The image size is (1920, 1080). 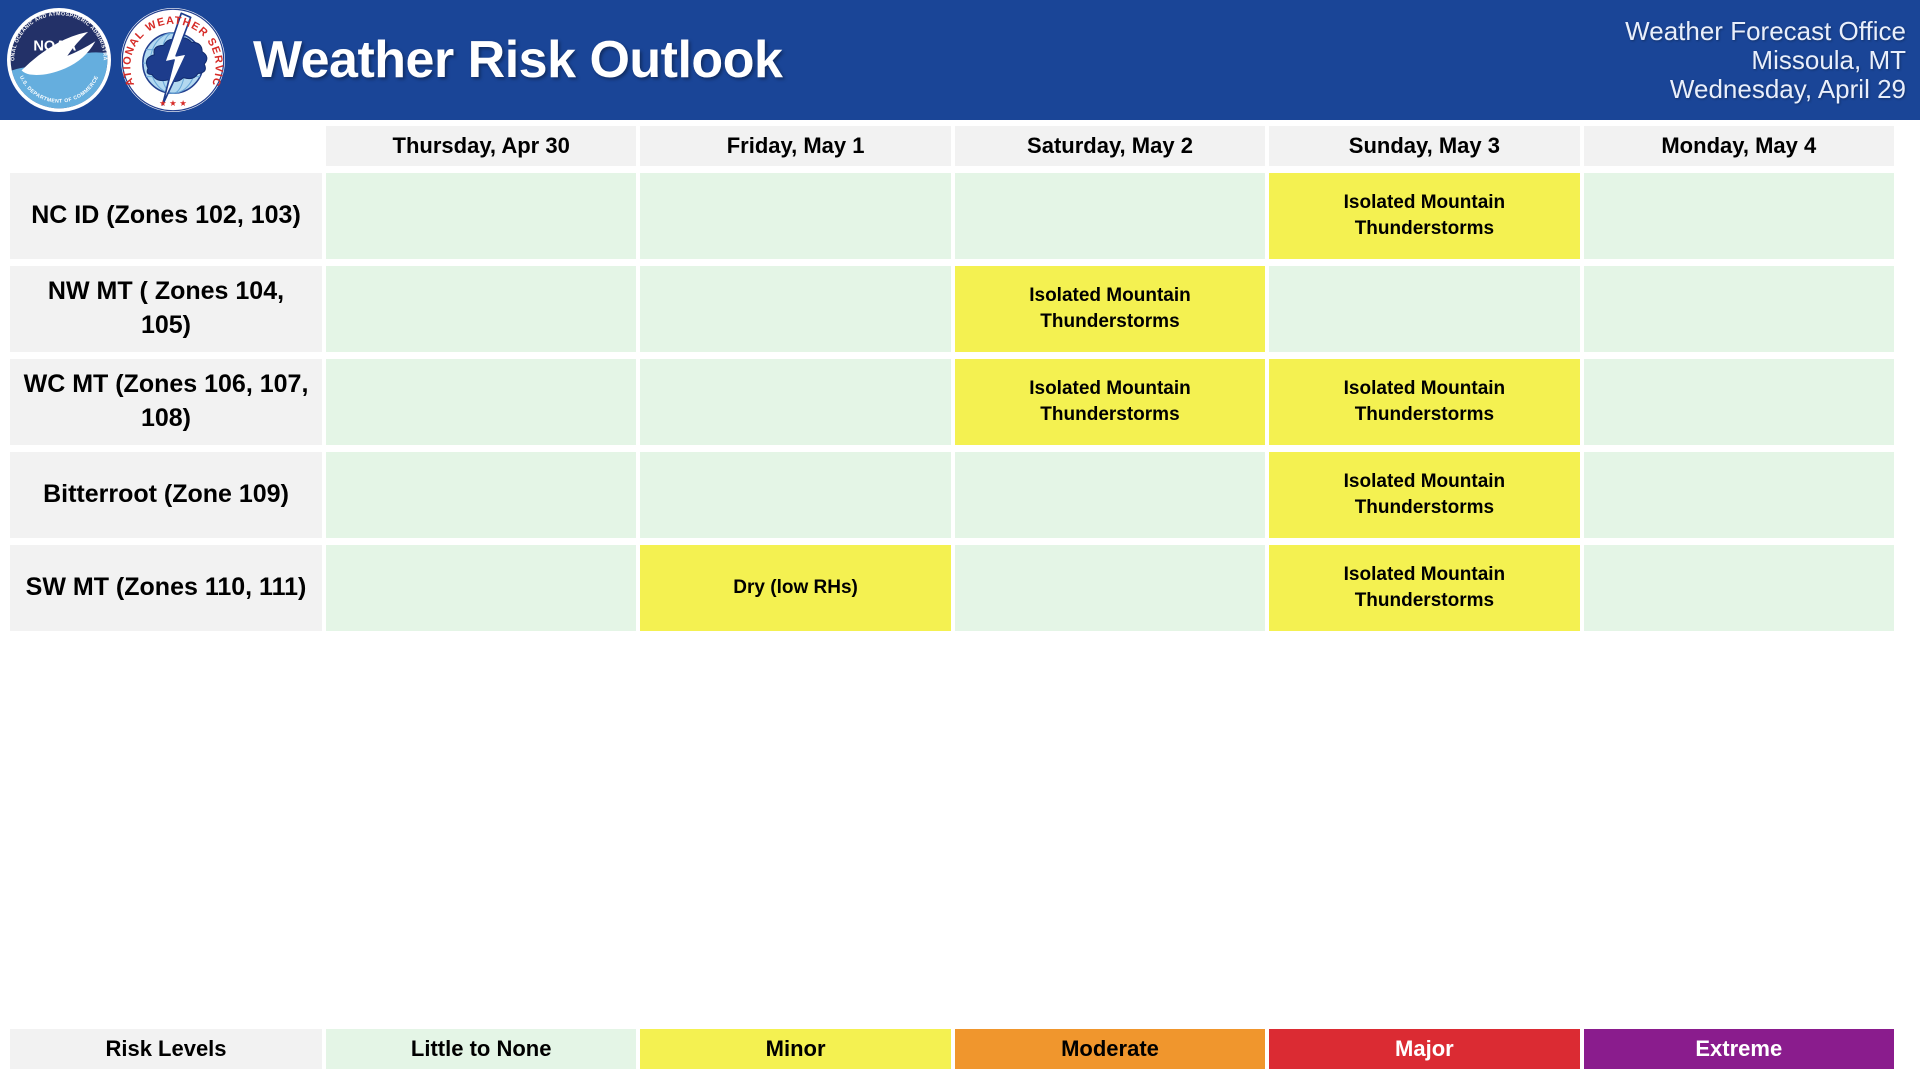 I want to click on legend-level-major: Major, so click(x=1424, y=1049).